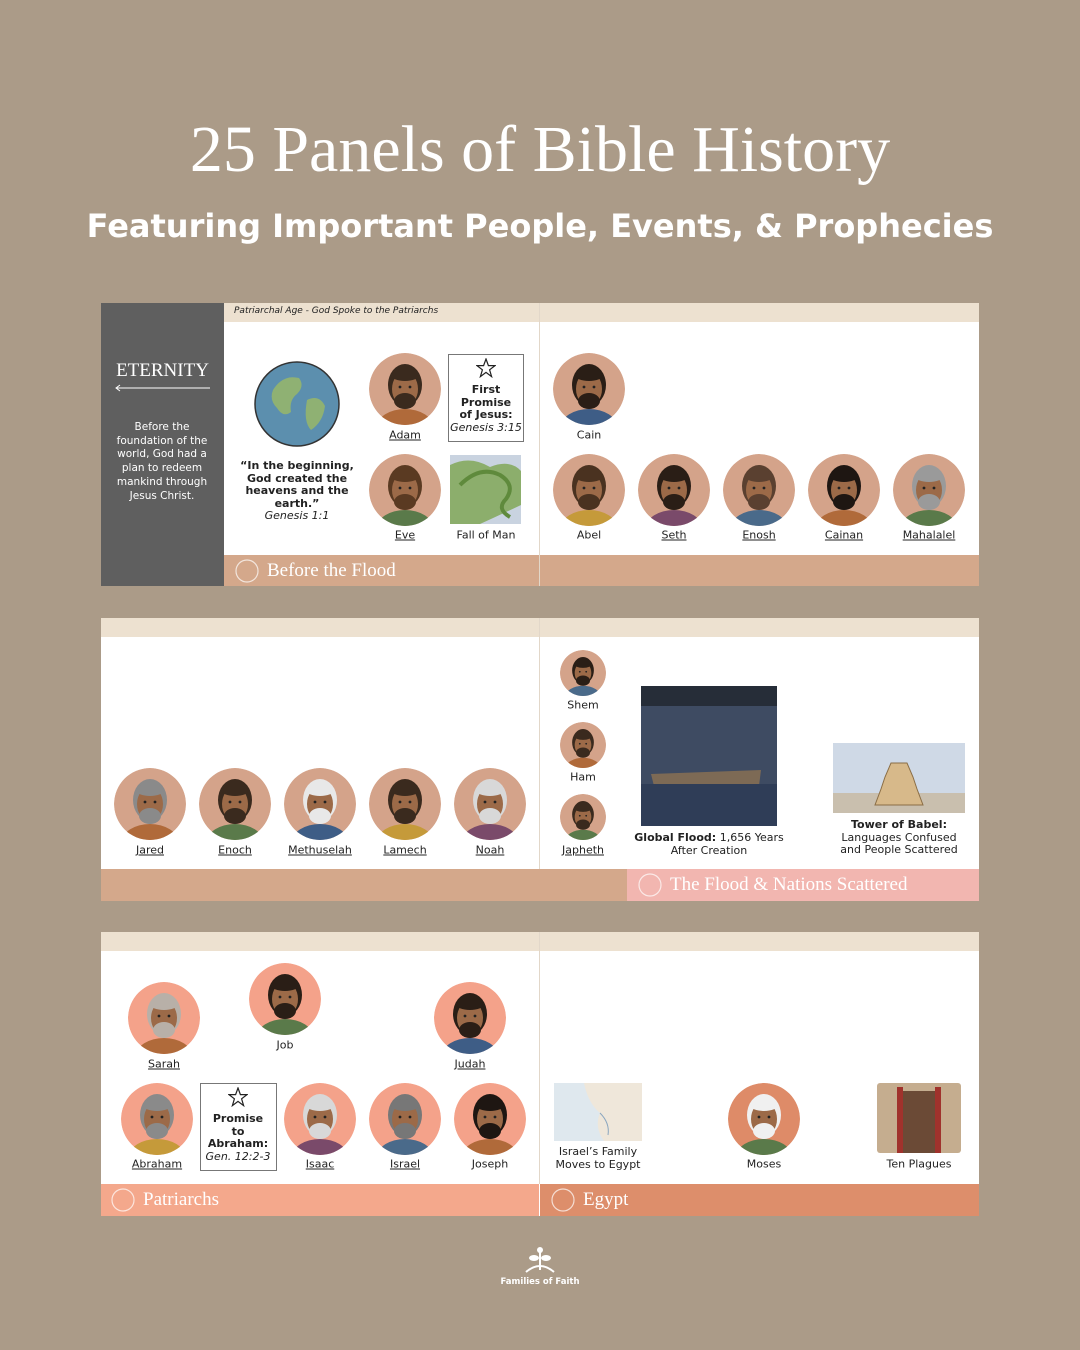  Describe the element at coordinates (486, 402) in the screenshot. I see `promise-title: First Promise of Jesus:` at that location.